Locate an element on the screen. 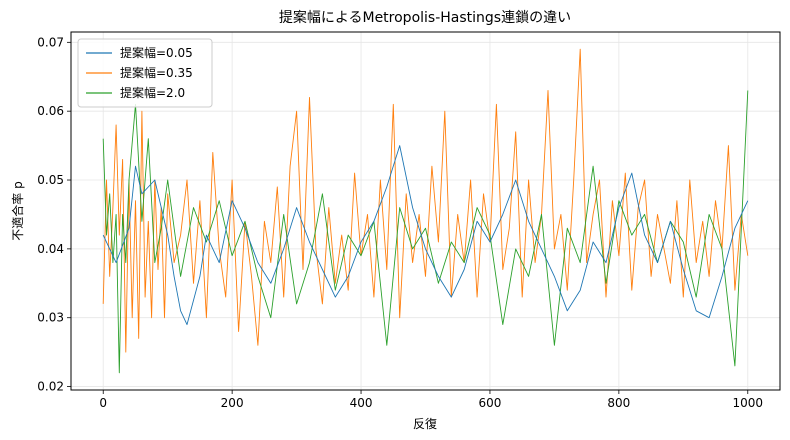  x-tick-label: 1000 is located at coordinates (747, 403).